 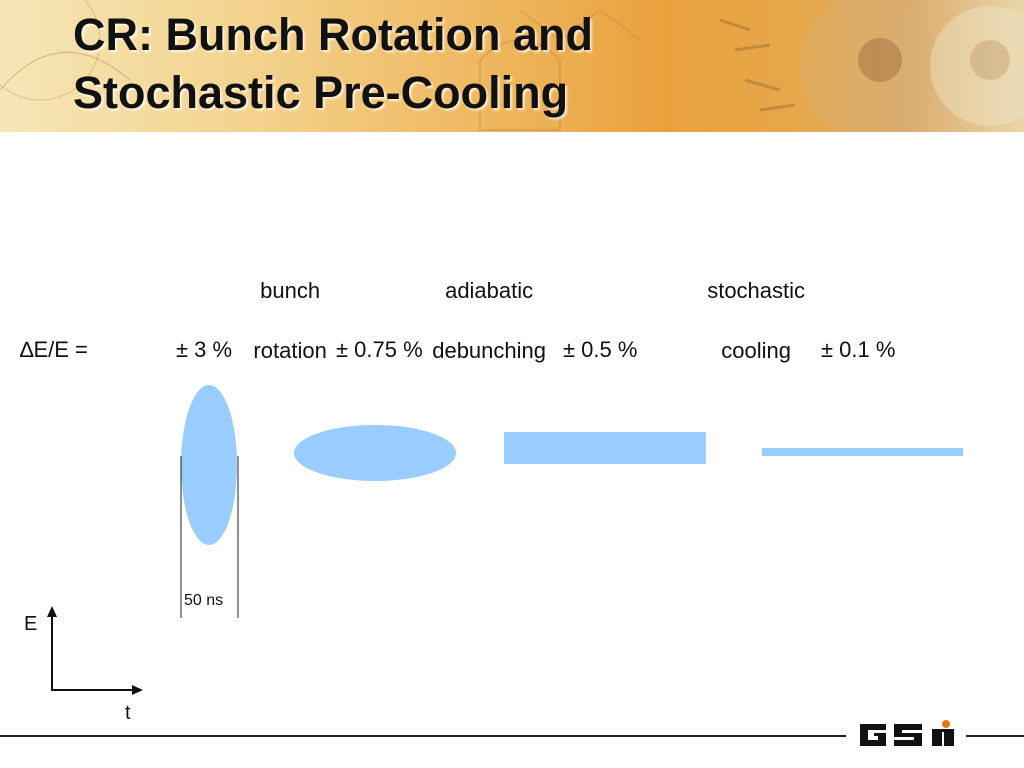 I want to click on bunch-shape-wide-ellipse, so click(x=375, y=453).